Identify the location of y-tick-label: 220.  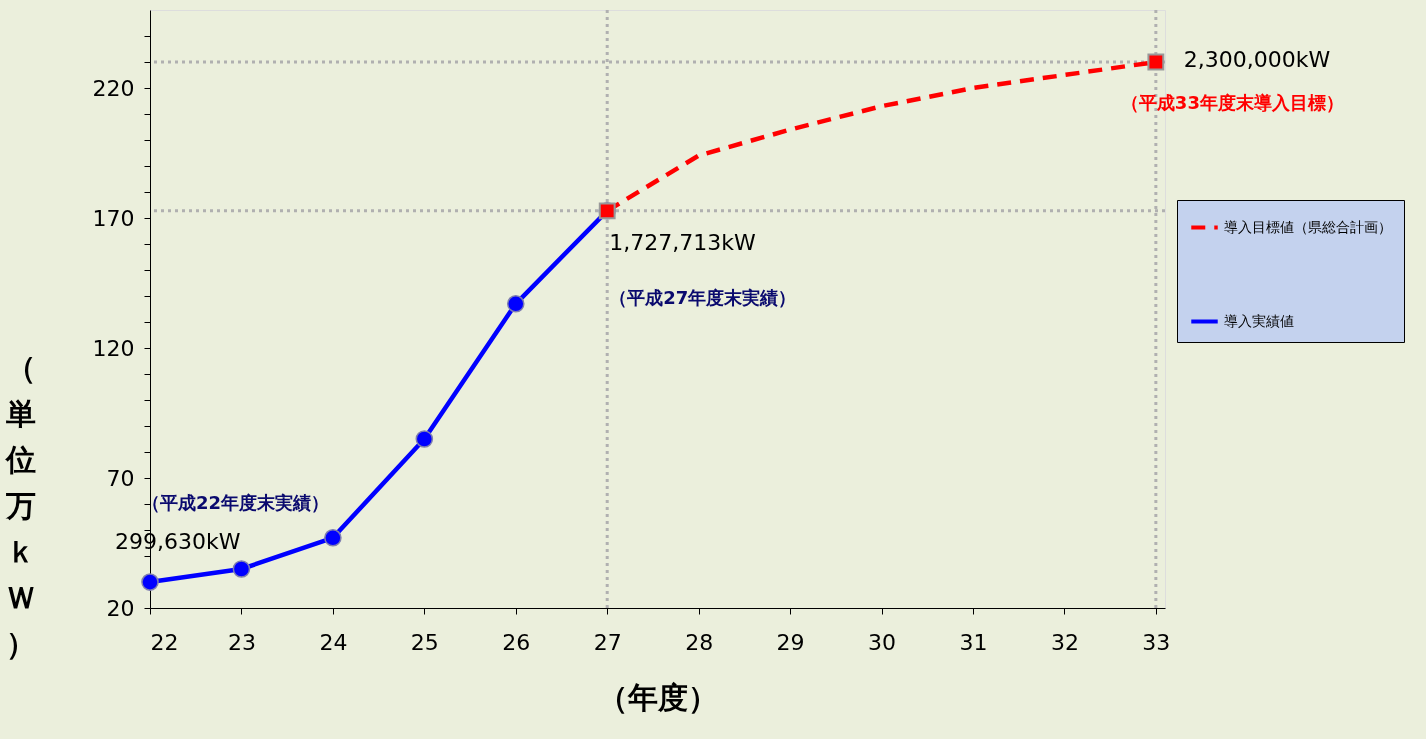
(113, 88).